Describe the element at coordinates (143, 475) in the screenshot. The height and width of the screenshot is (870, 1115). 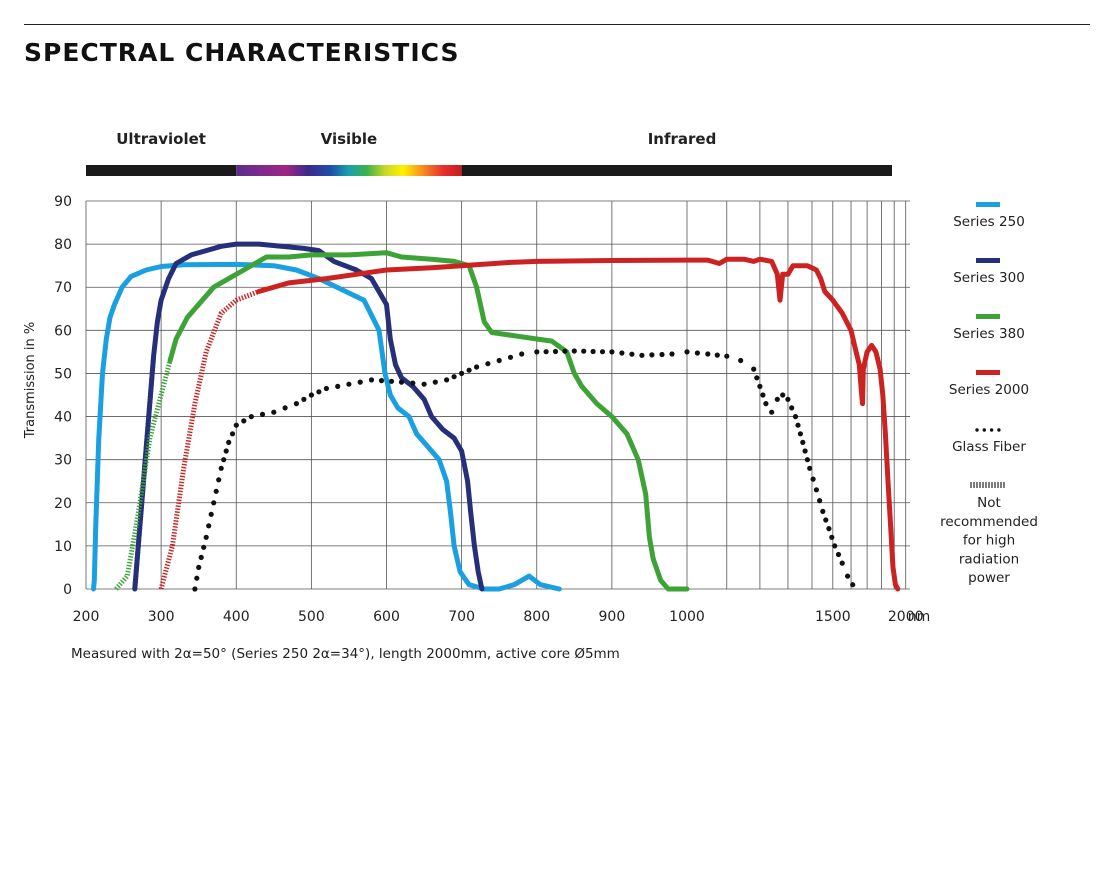
I see `series-380-not-recommended-line` at that location.